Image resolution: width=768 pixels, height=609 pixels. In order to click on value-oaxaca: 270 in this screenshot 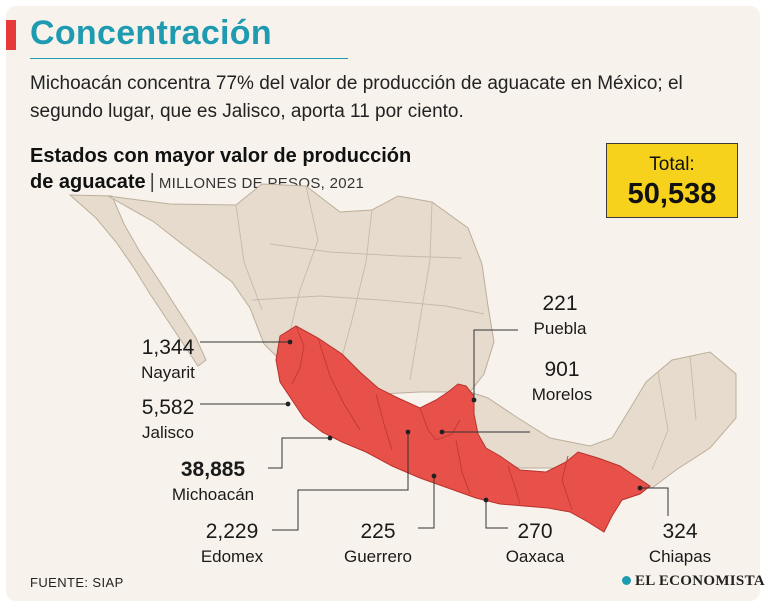, I will do `click(535, 531)`.